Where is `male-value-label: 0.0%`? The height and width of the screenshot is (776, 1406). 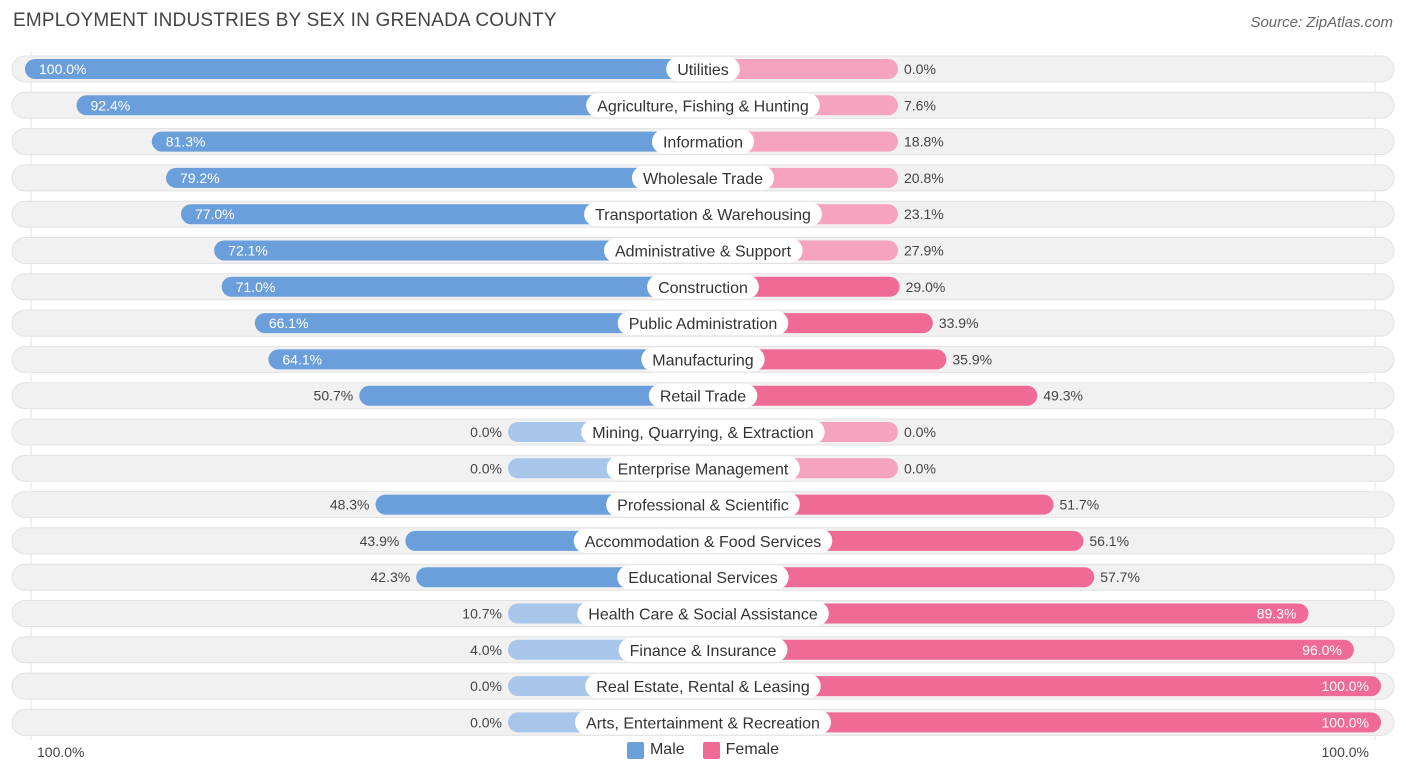 male-value-label: 0.0% is located at coordinates (486, 722).